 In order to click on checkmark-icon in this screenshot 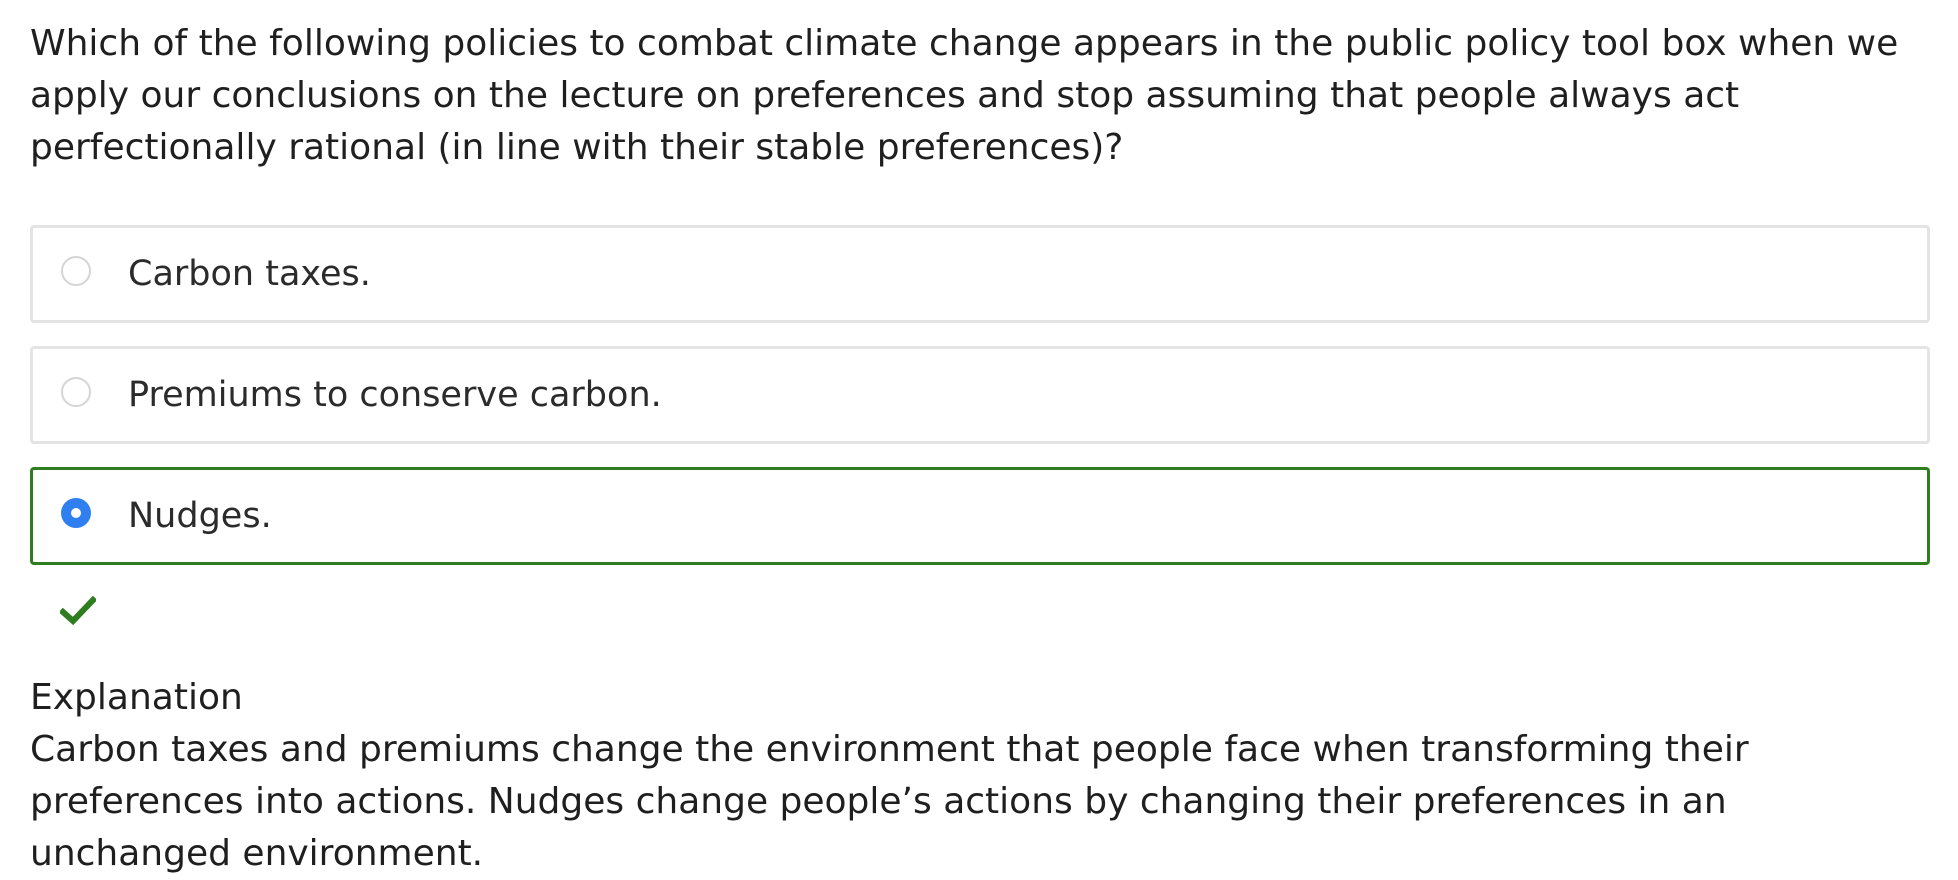, I will do `click(78, 611)`.